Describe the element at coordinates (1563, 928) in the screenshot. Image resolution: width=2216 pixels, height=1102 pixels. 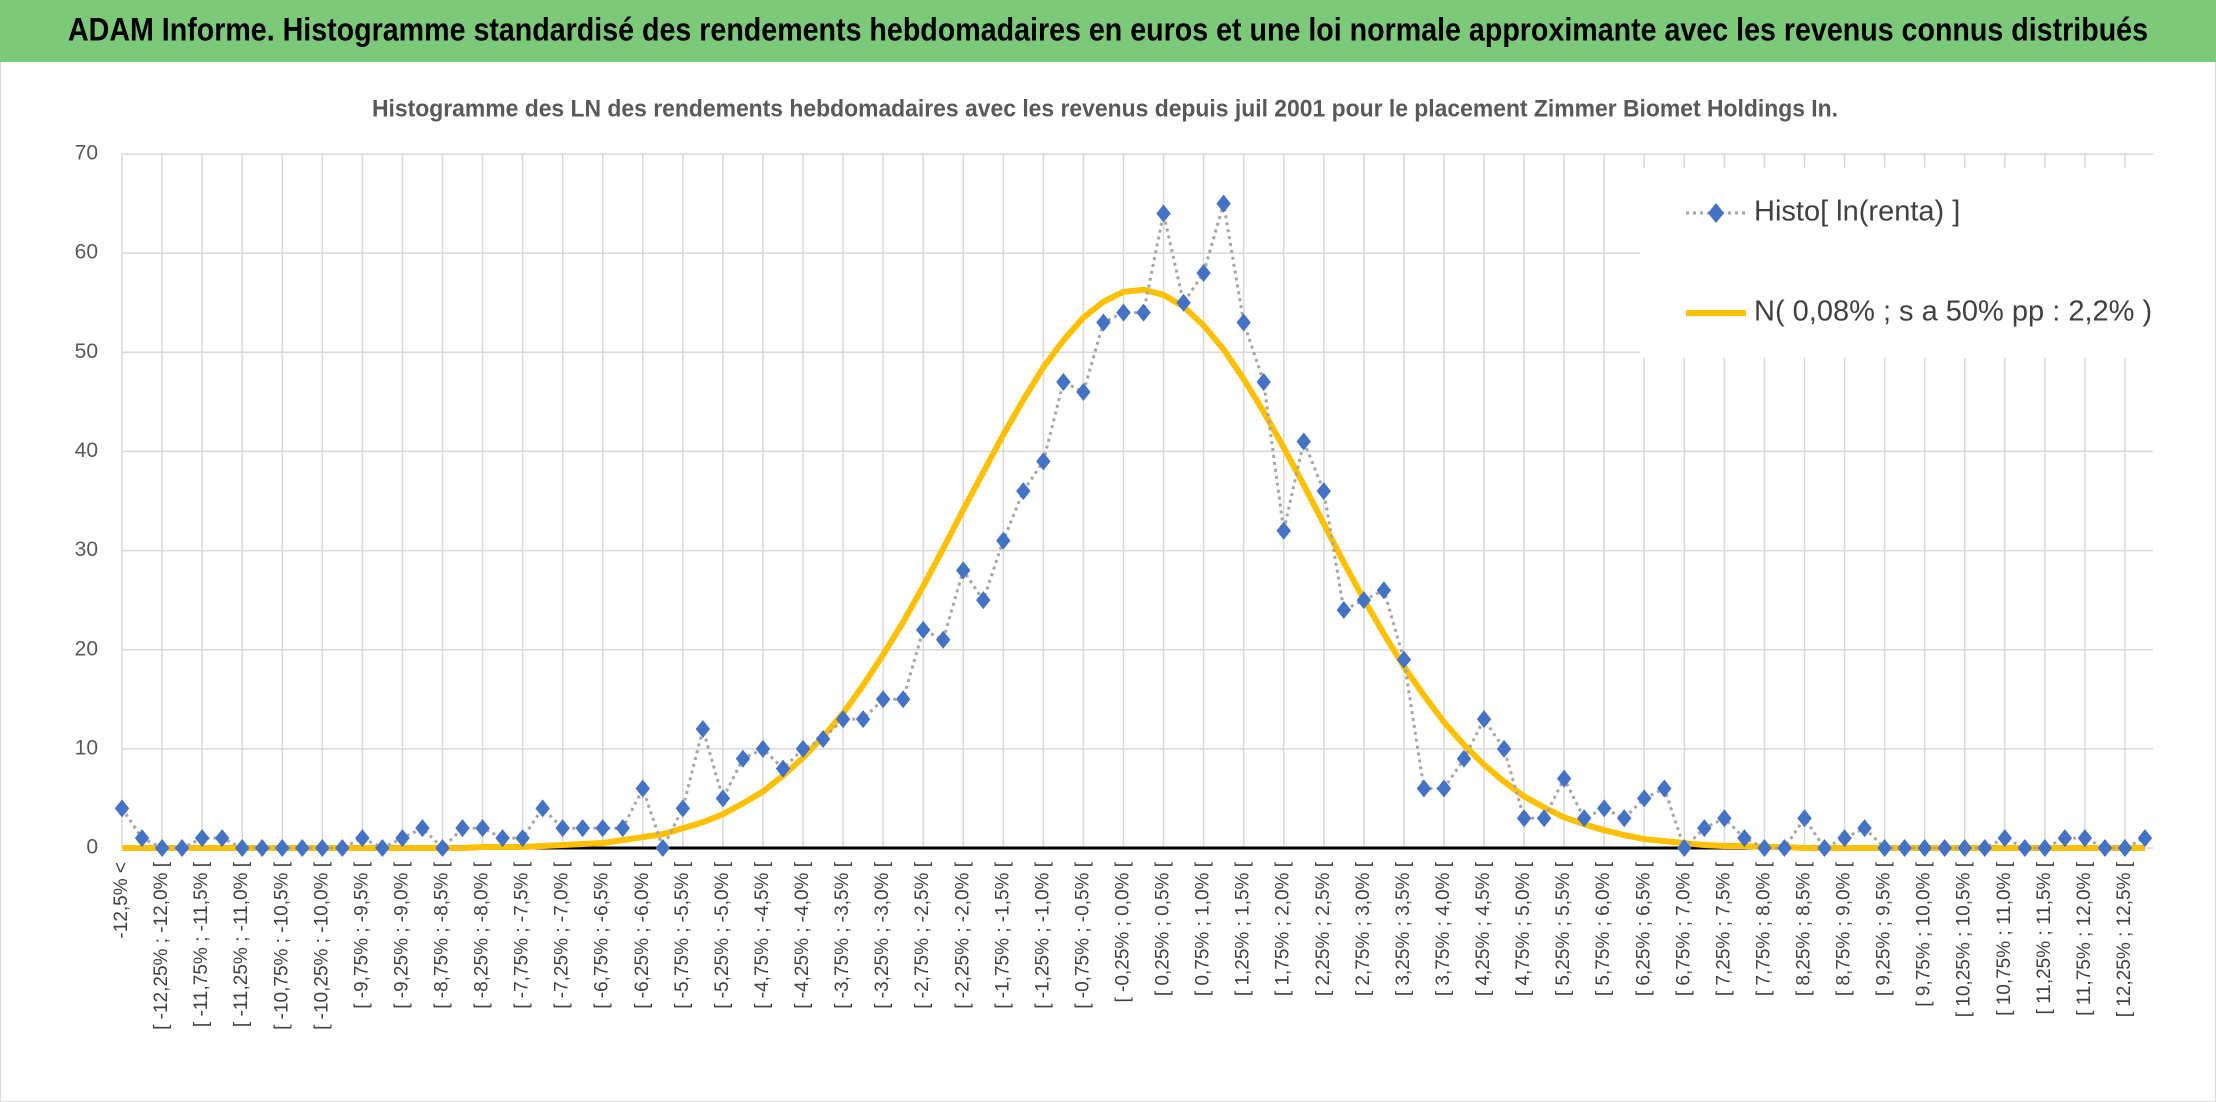
I see `x-tick-label: [ 5,25% ; 5,5% [` at that location.